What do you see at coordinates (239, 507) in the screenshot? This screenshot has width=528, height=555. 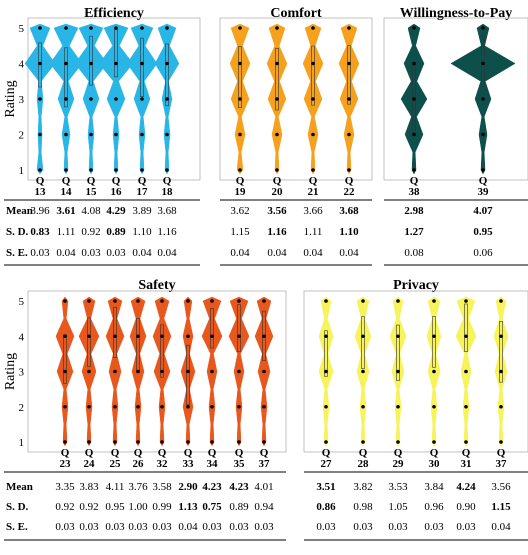 I see `stat-sd-value: 0.89` at bounding box center [239, 507].